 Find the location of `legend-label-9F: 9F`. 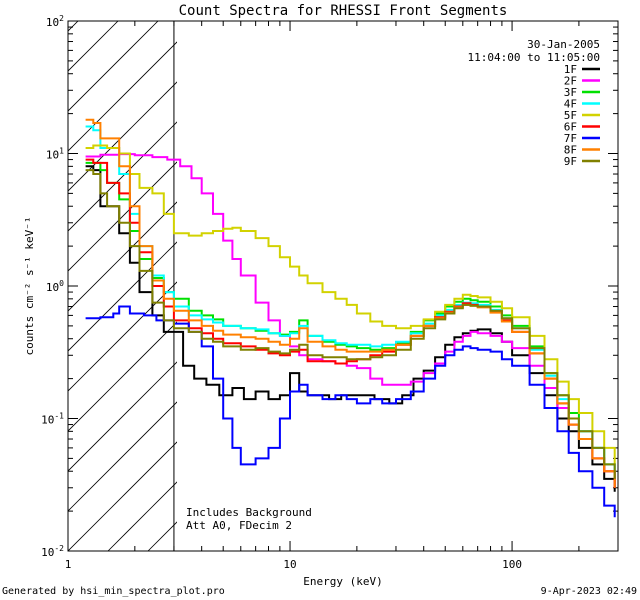

legend-label-9F: 9F is located at coordinates (570, 161).